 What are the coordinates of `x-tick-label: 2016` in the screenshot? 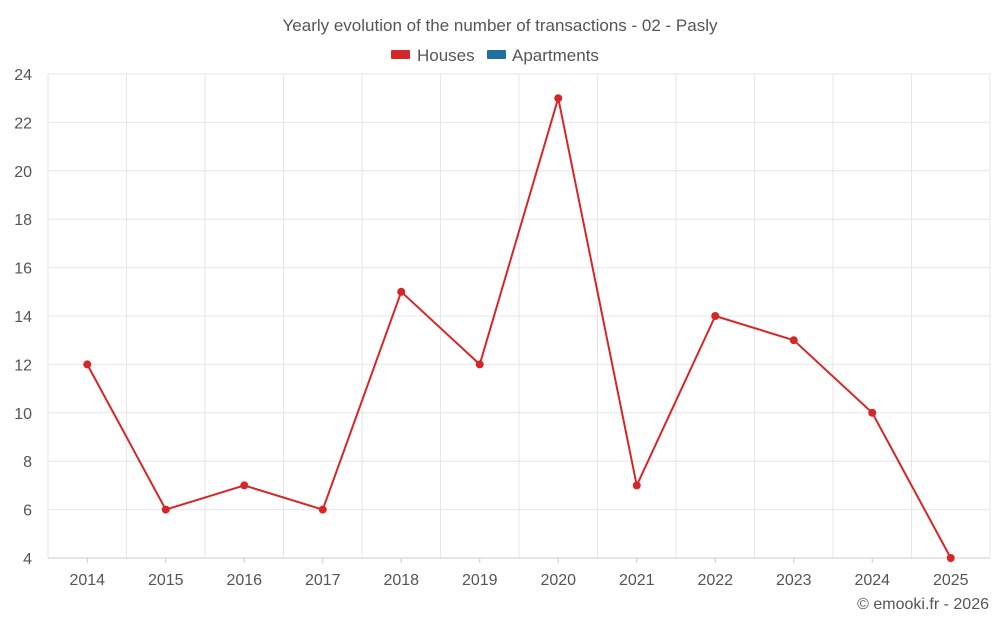 It's located at (244, 580).